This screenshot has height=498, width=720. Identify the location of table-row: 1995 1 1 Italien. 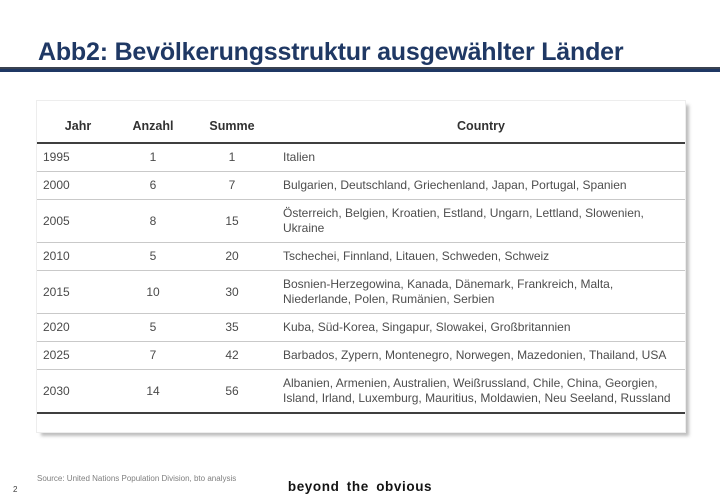
(361, 157).